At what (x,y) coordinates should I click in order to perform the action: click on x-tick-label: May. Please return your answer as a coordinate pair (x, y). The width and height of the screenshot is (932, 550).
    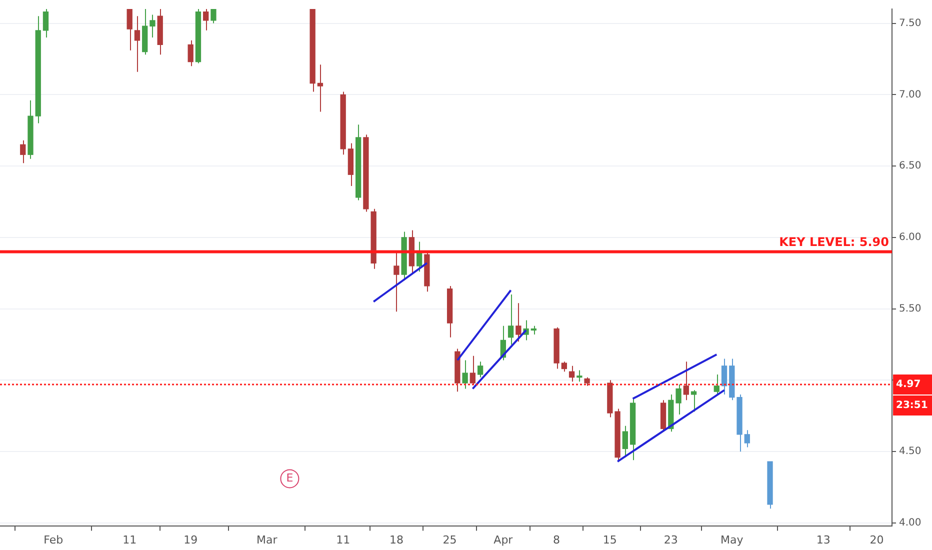
    Looking at the image, I should click on (732, 539).